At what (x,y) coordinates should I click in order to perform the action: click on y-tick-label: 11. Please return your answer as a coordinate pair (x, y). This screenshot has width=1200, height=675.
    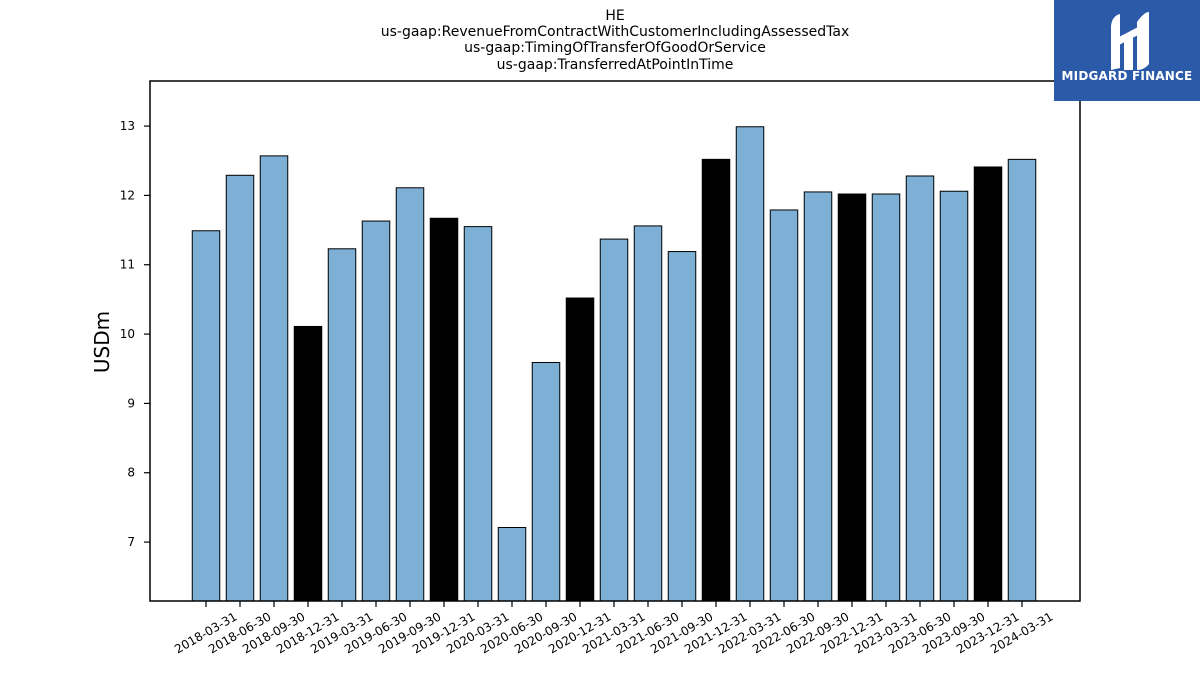
    Looking at the image, I should click on (127, 265).